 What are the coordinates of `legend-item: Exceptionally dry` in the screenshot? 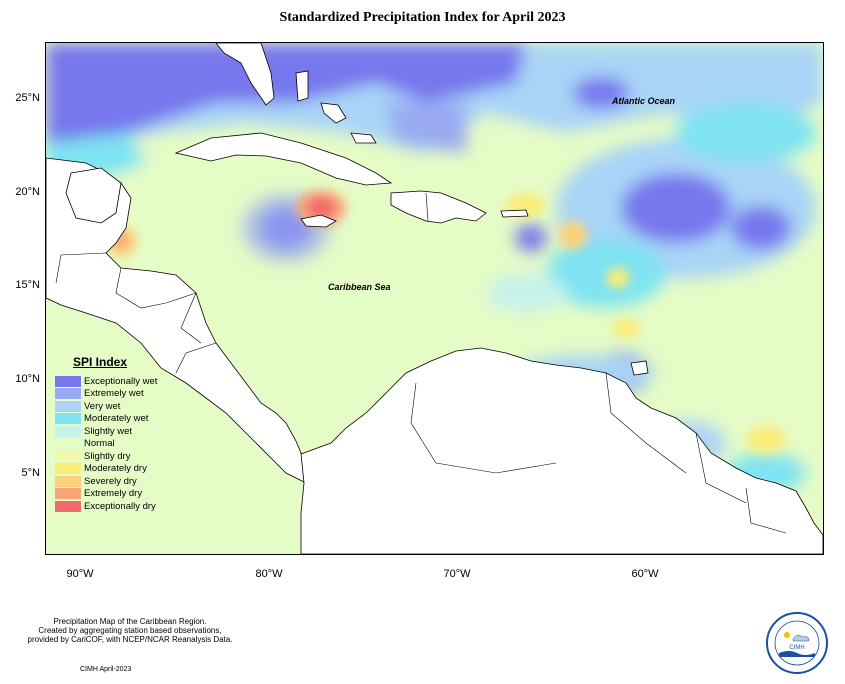 It's located at (110, 506).